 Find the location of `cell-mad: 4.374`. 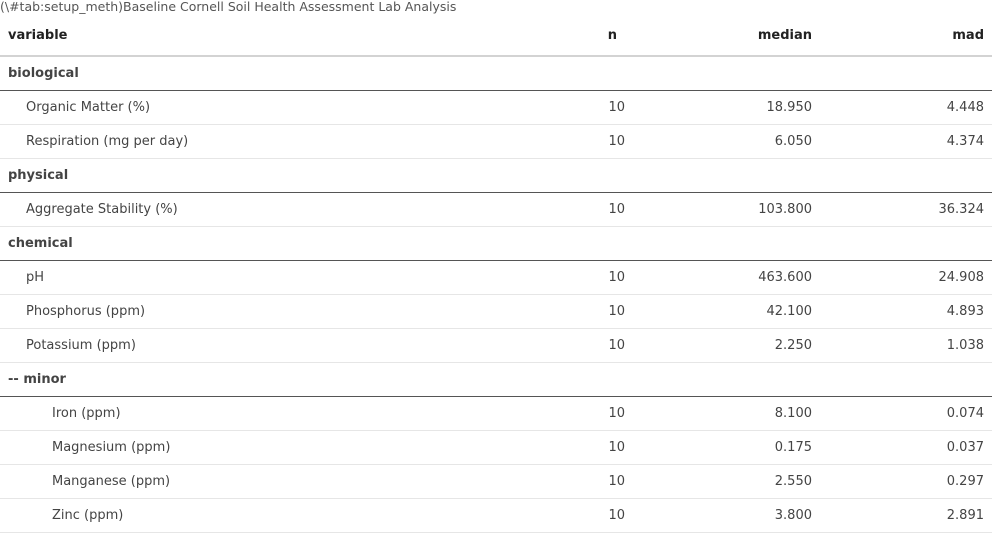

cell-mad: 4.374 is located at coordinates (906, 141).